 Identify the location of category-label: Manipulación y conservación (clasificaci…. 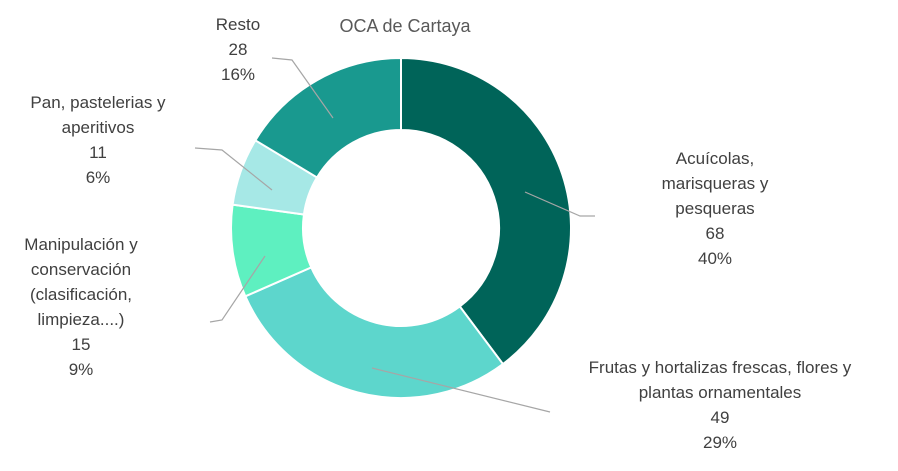
(81, 282).